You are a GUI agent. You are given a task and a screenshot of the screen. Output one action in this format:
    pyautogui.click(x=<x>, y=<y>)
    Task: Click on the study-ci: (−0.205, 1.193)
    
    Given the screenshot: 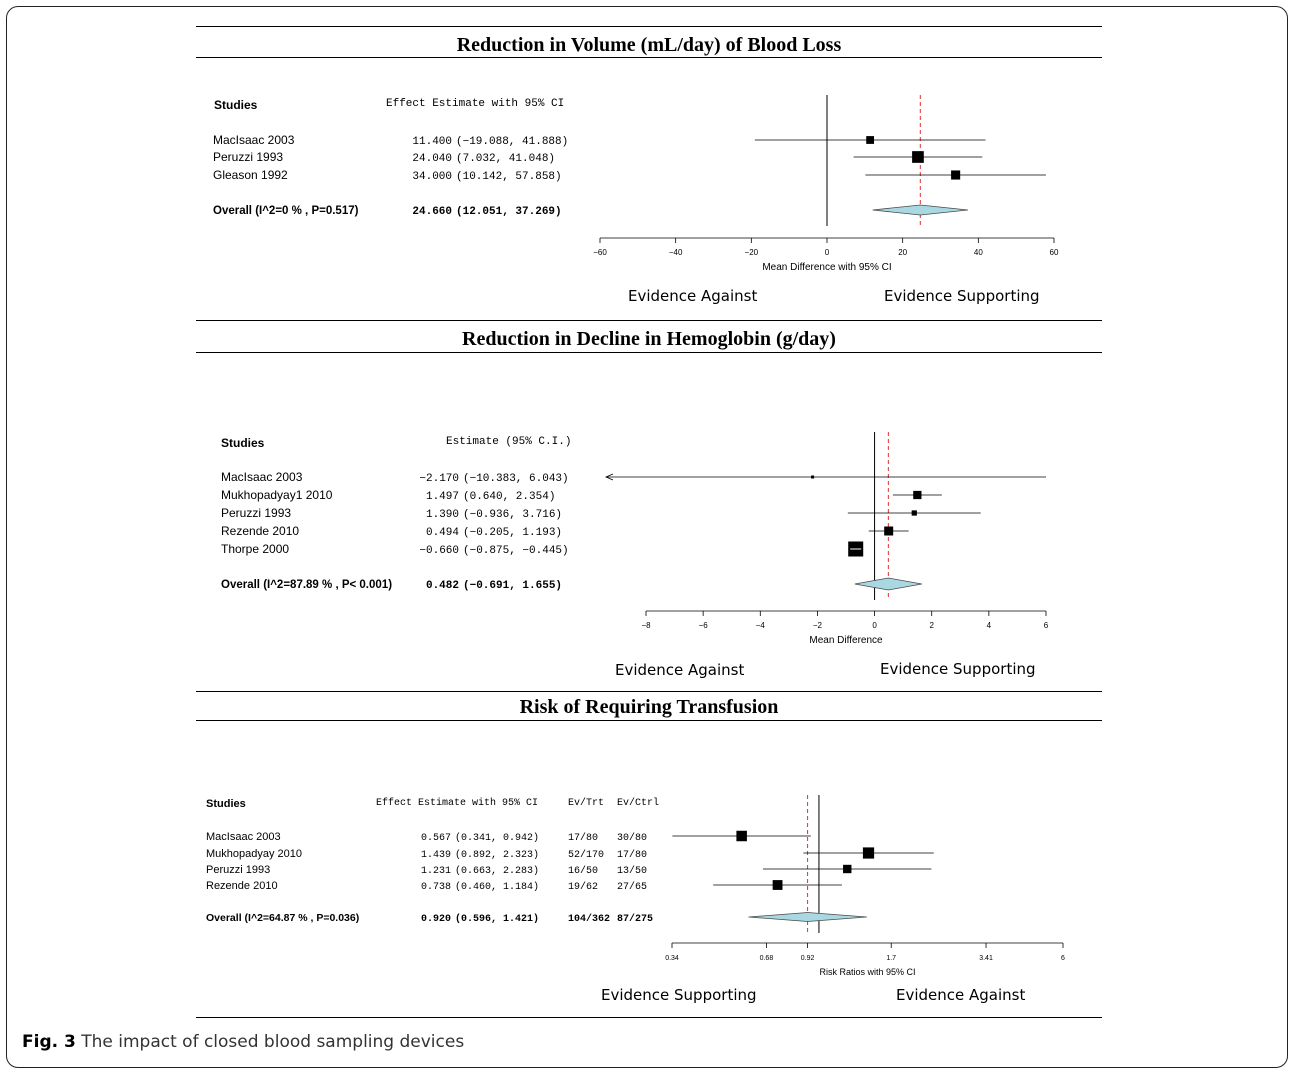 What is the action you would take?
    pyautogui.click(x=512, y=533)
    